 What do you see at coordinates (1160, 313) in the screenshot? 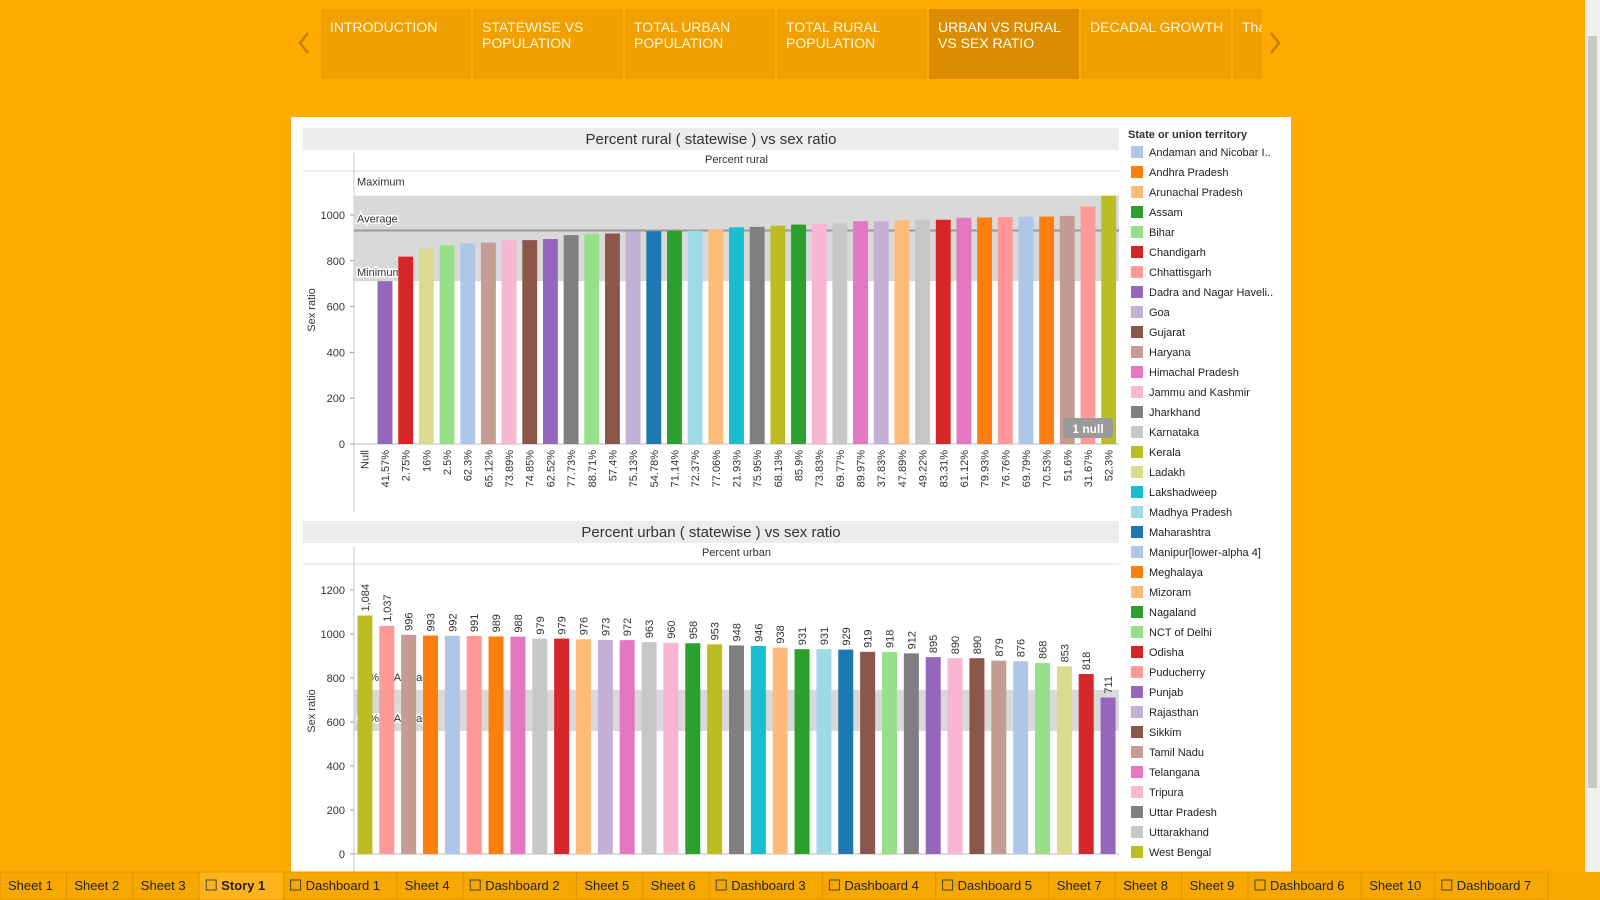
I see `legend-label: Goa` at bounding box center [1160, 313].